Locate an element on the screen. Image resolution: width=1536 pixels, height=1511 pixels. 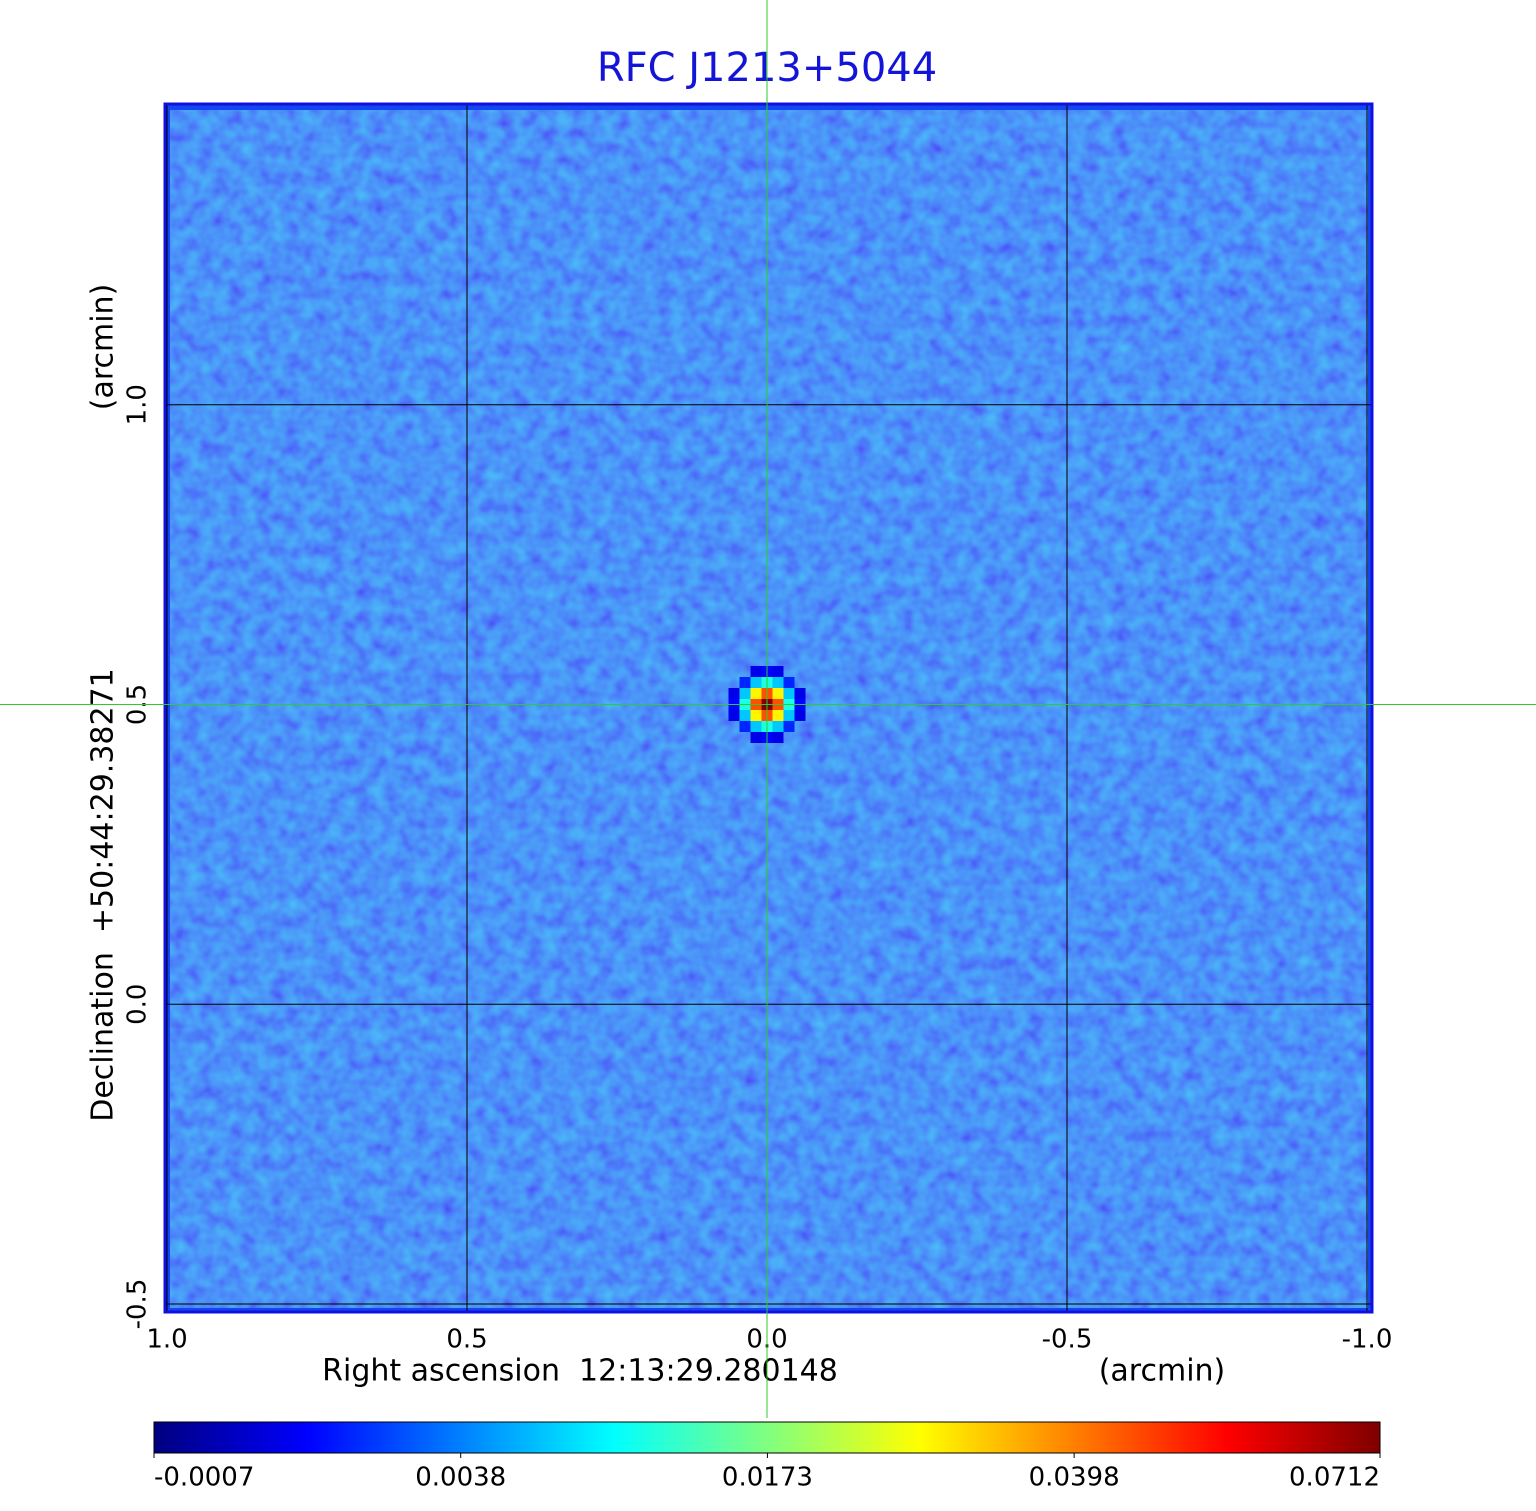
colorbar-tick-label: 0.0038 is located at coordinates (460, 1478).